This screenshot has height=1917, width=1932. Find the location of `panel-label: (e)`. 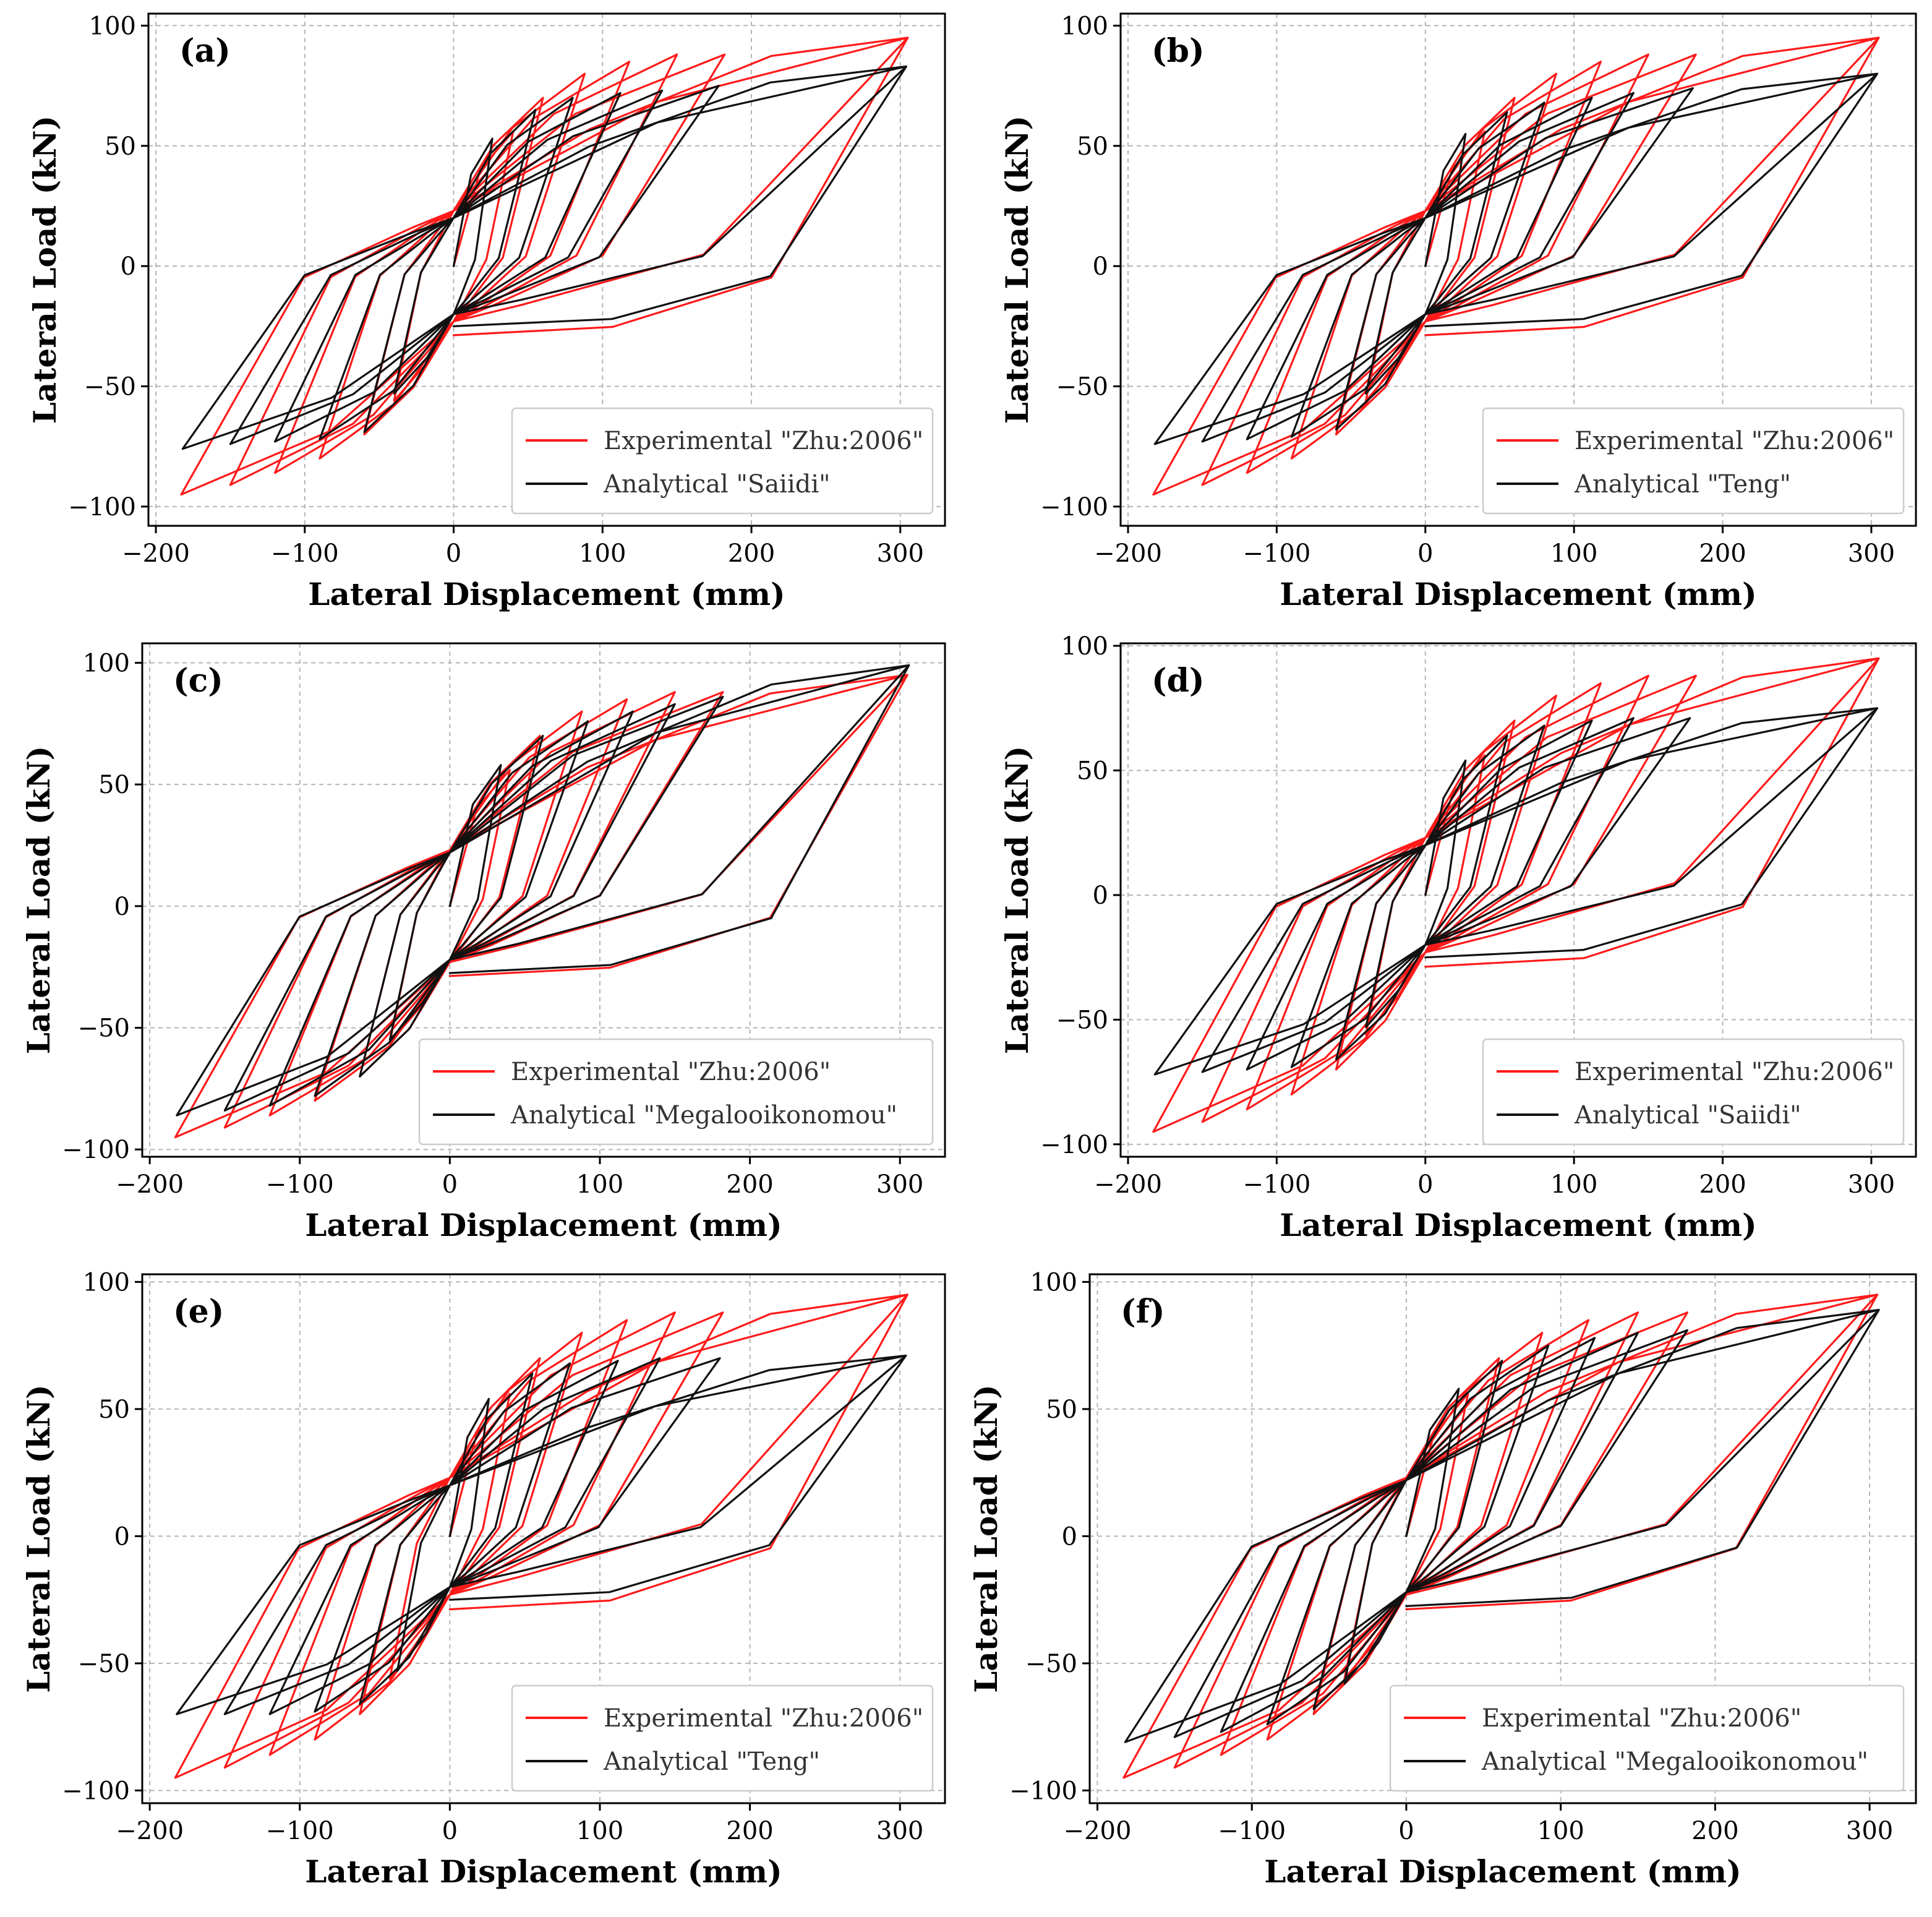

panel-label: (e) is located at coordinates (198, 1312).